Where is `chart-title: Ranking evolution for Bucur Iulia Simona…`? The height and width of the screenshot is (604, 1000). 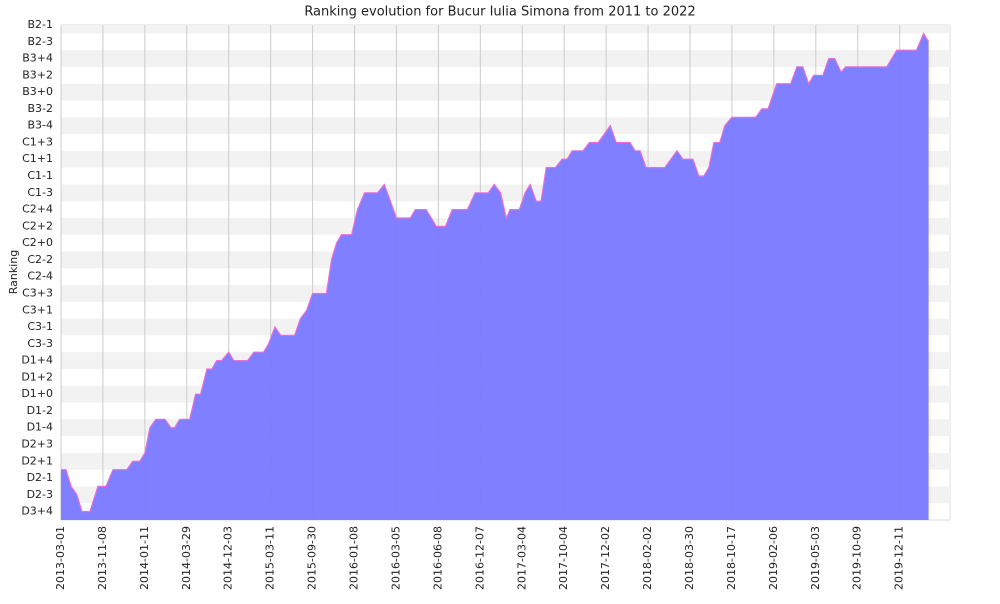 chart-title: Ranking evolution for Bucur Iulia Simona… is located at coordinates (499, 12).